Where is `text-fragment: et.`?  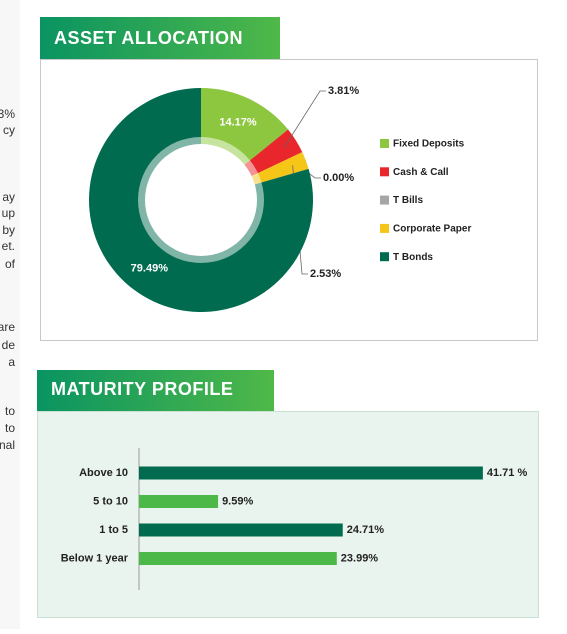 text-fragment: et. is located at coordinates (8, 246).